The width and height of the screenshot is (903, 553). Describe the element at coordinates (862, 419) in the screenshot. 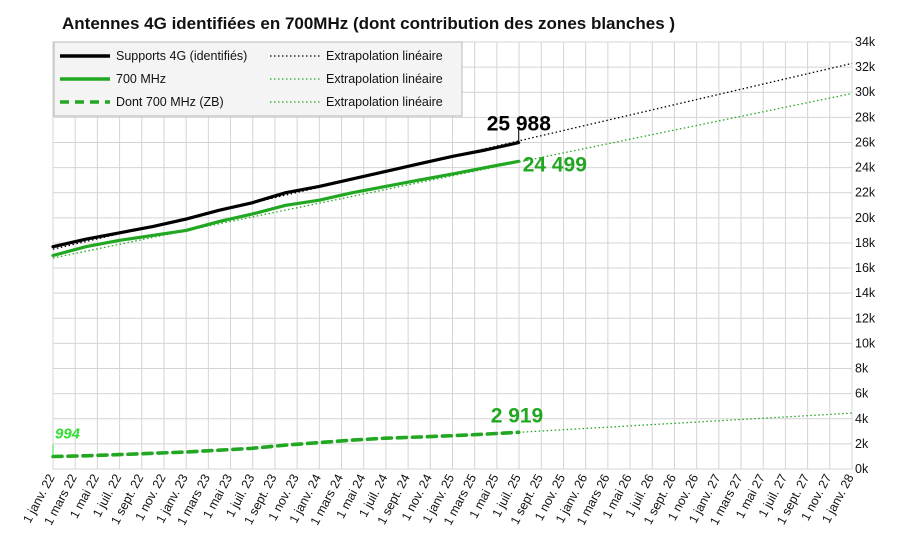

I see `y-tick-label: 4k` at that location.